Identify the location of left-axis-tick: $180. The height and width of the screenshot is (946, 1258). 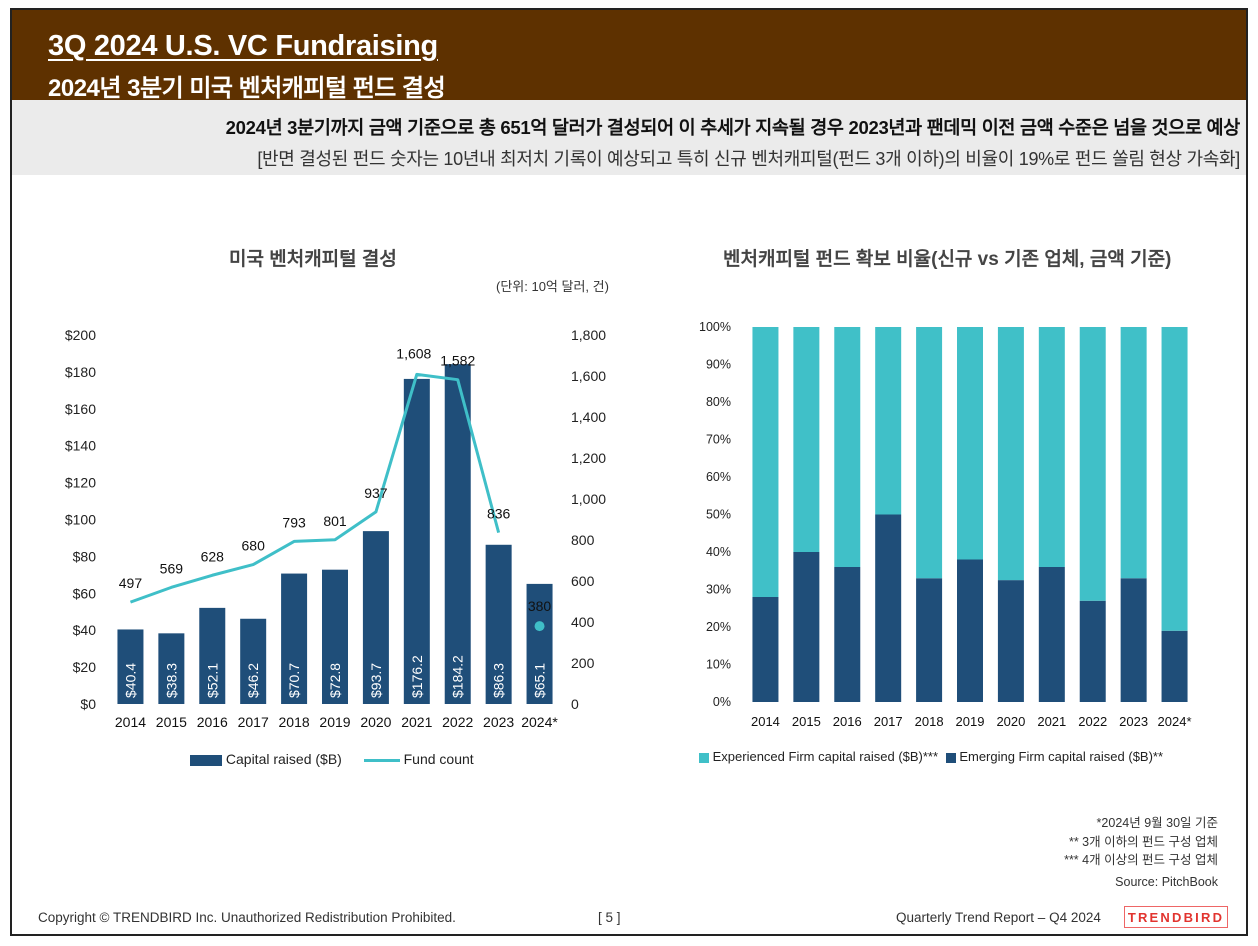
(80, 372).